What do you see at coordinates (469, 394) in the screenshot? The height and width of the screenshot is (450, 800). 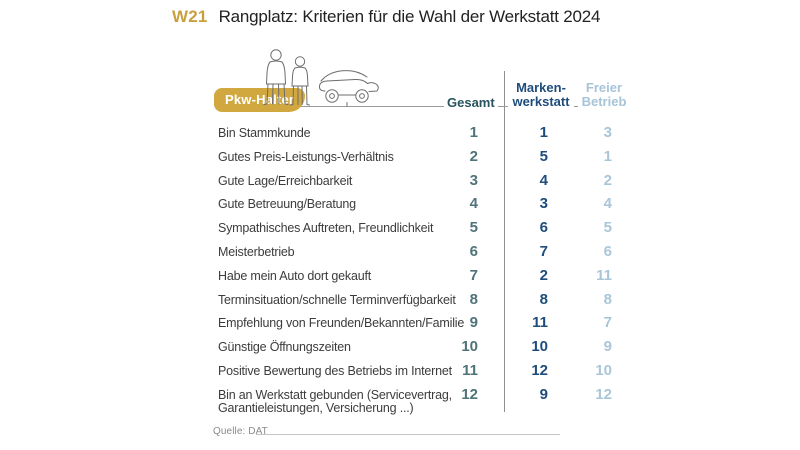 I see `rank-gesamt: 12` at bounding box center [469, 394].